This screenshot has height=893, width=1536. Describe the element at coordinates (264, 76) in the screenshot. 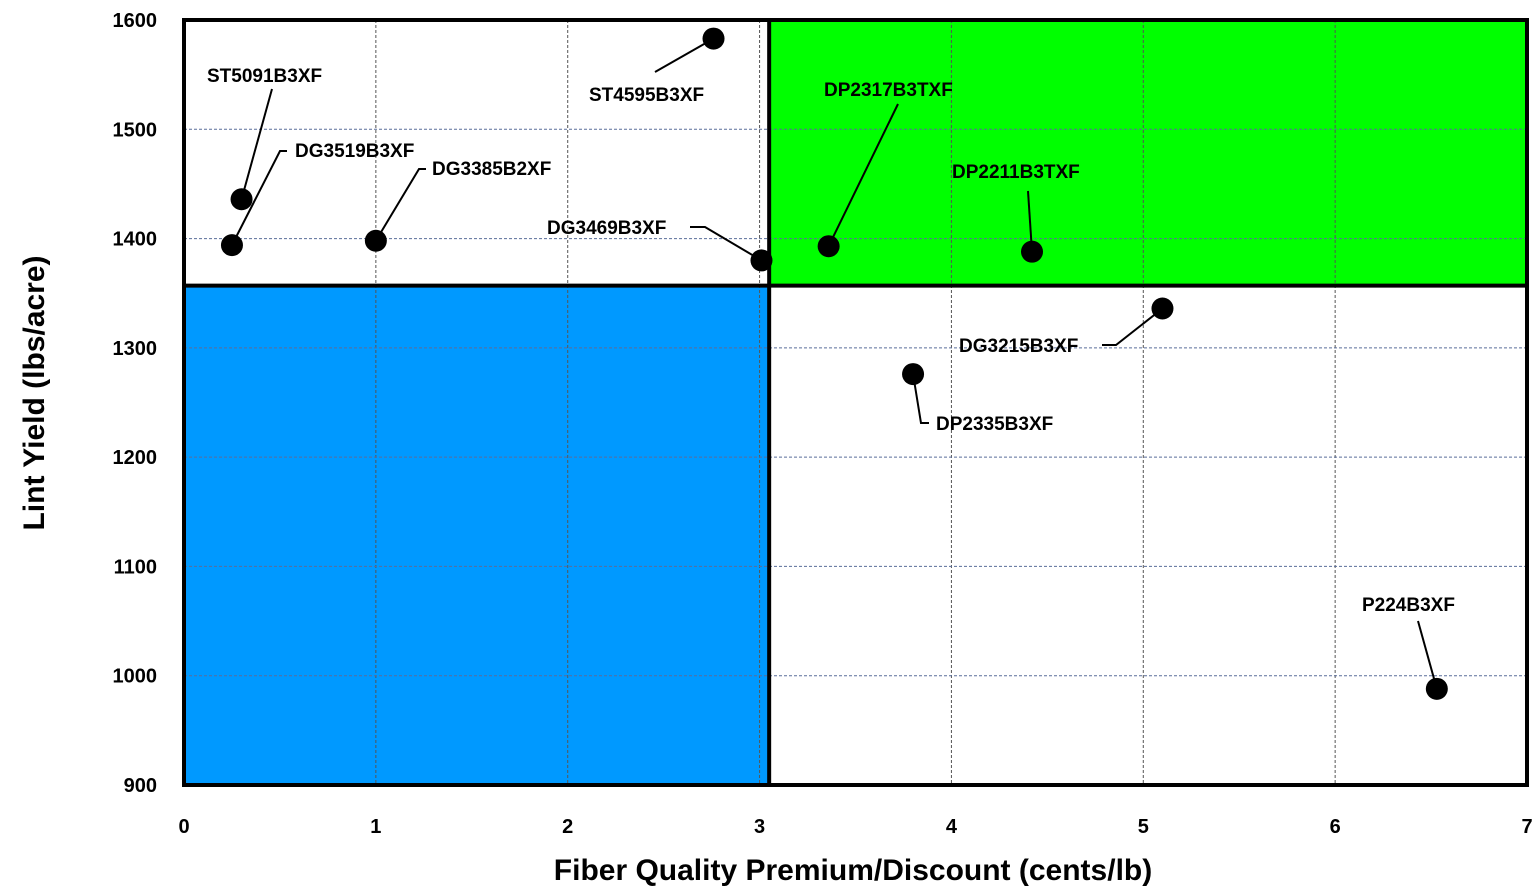

I see `point-label: ST5091B3XF` at that location.